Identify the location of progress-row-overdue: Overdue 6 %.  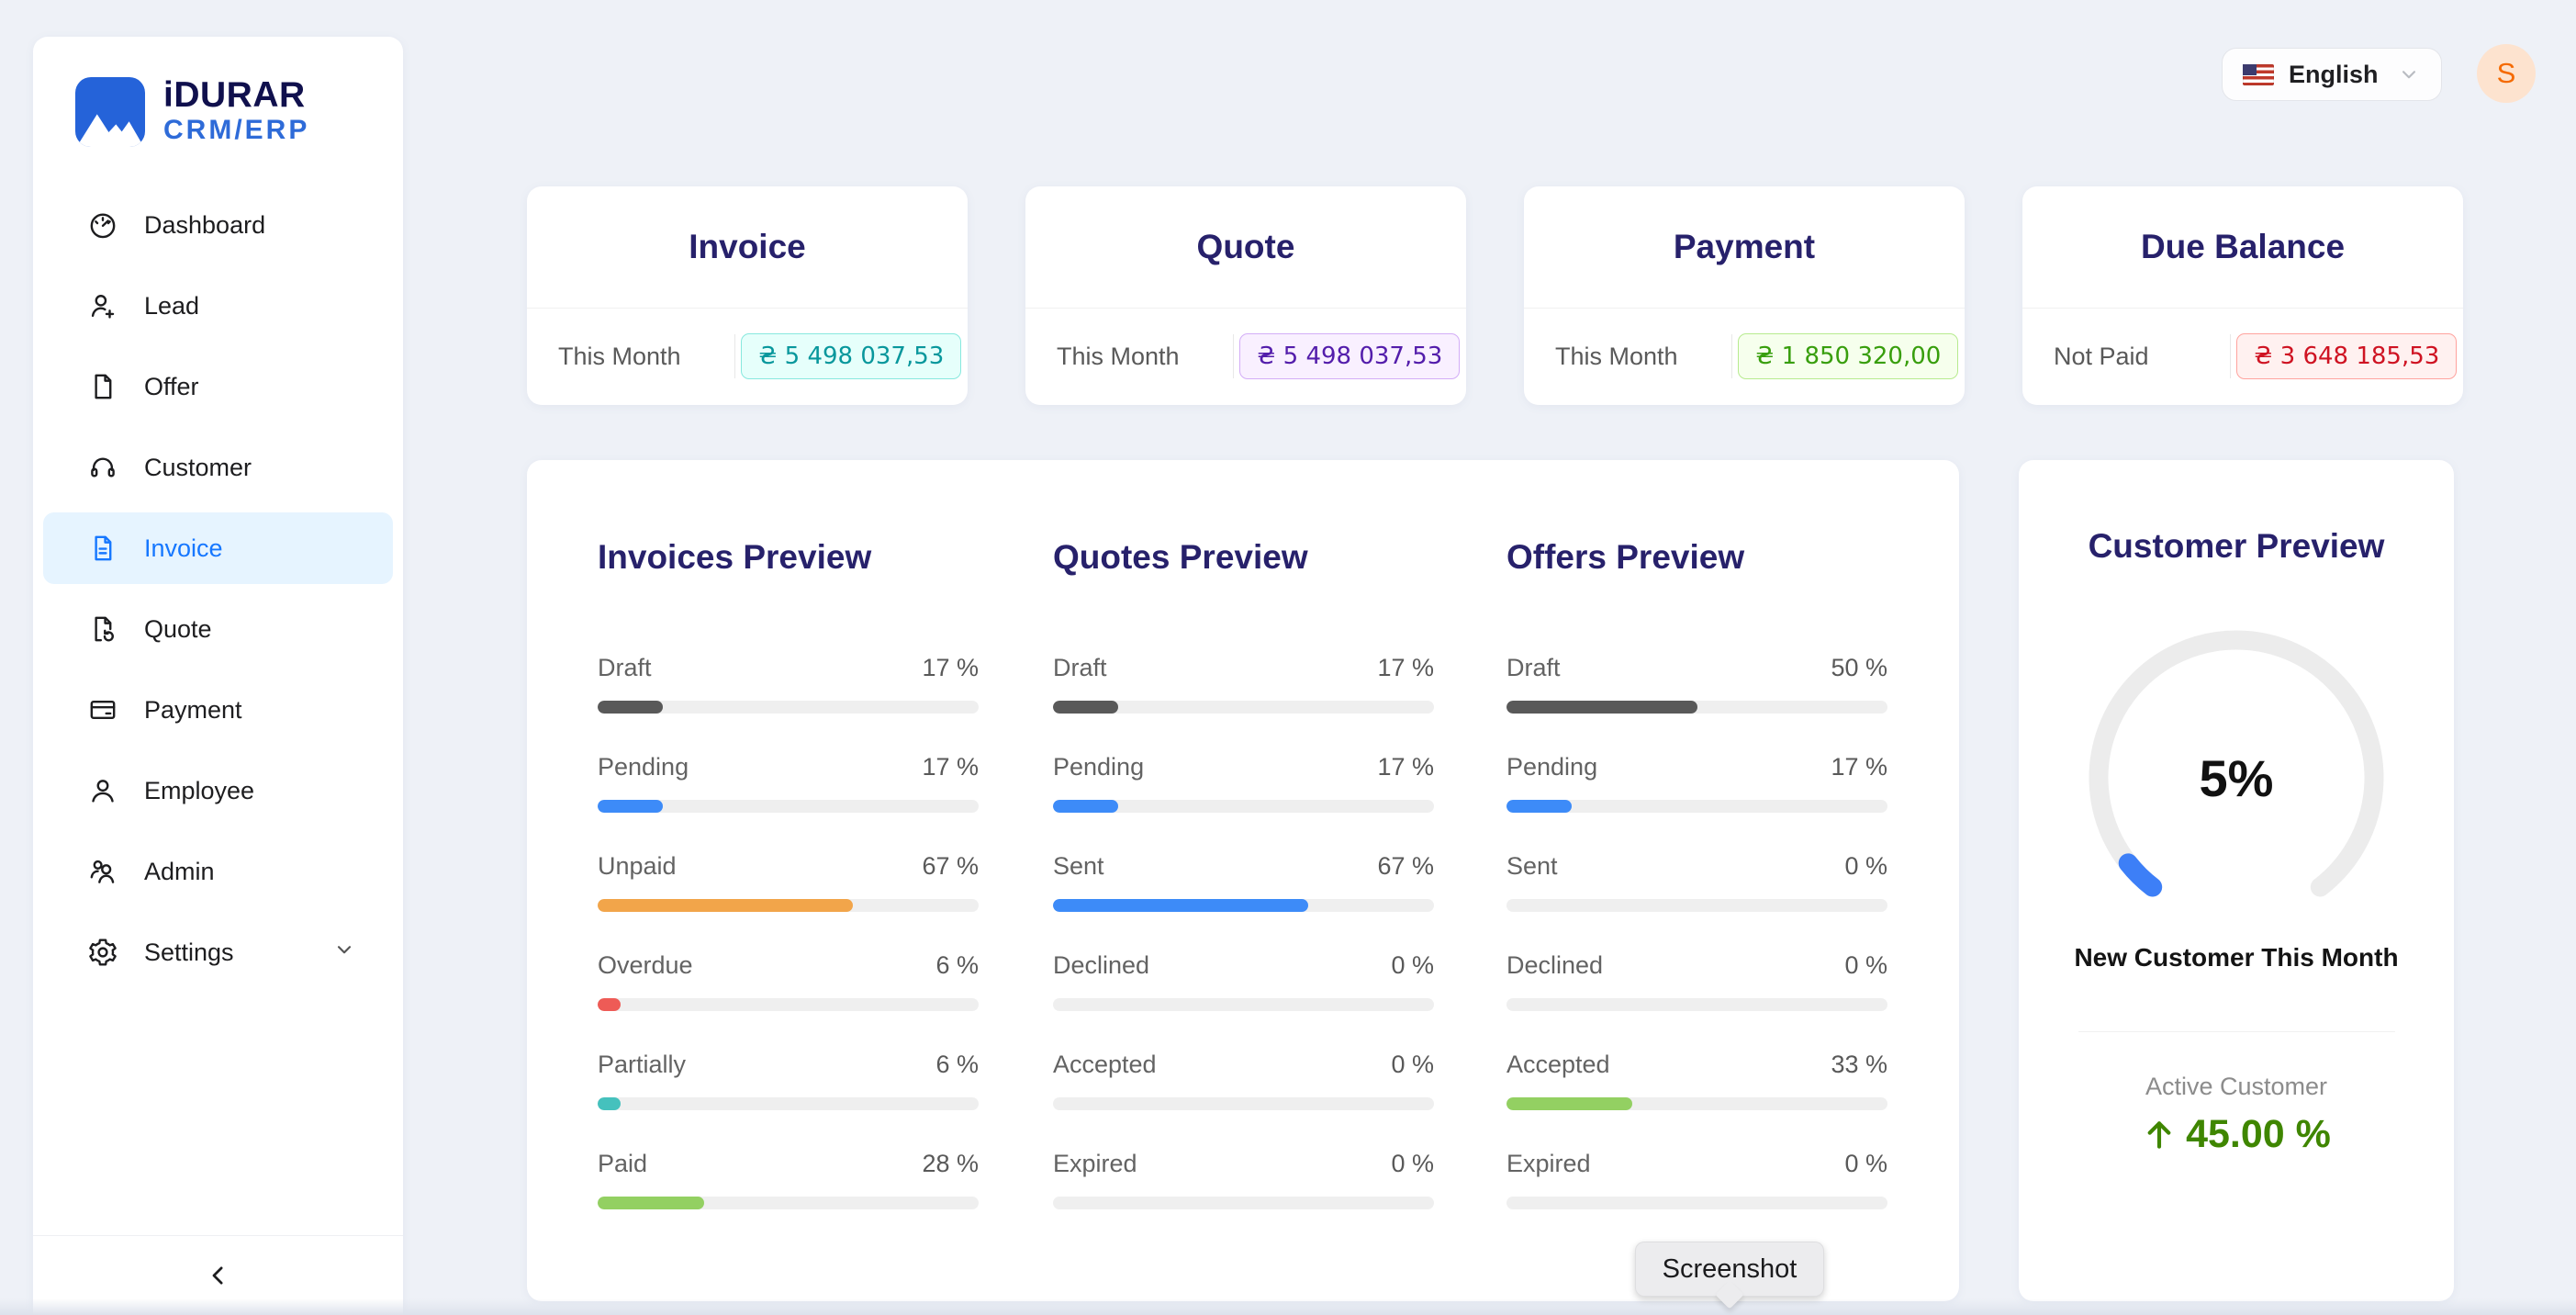
(788, 979).